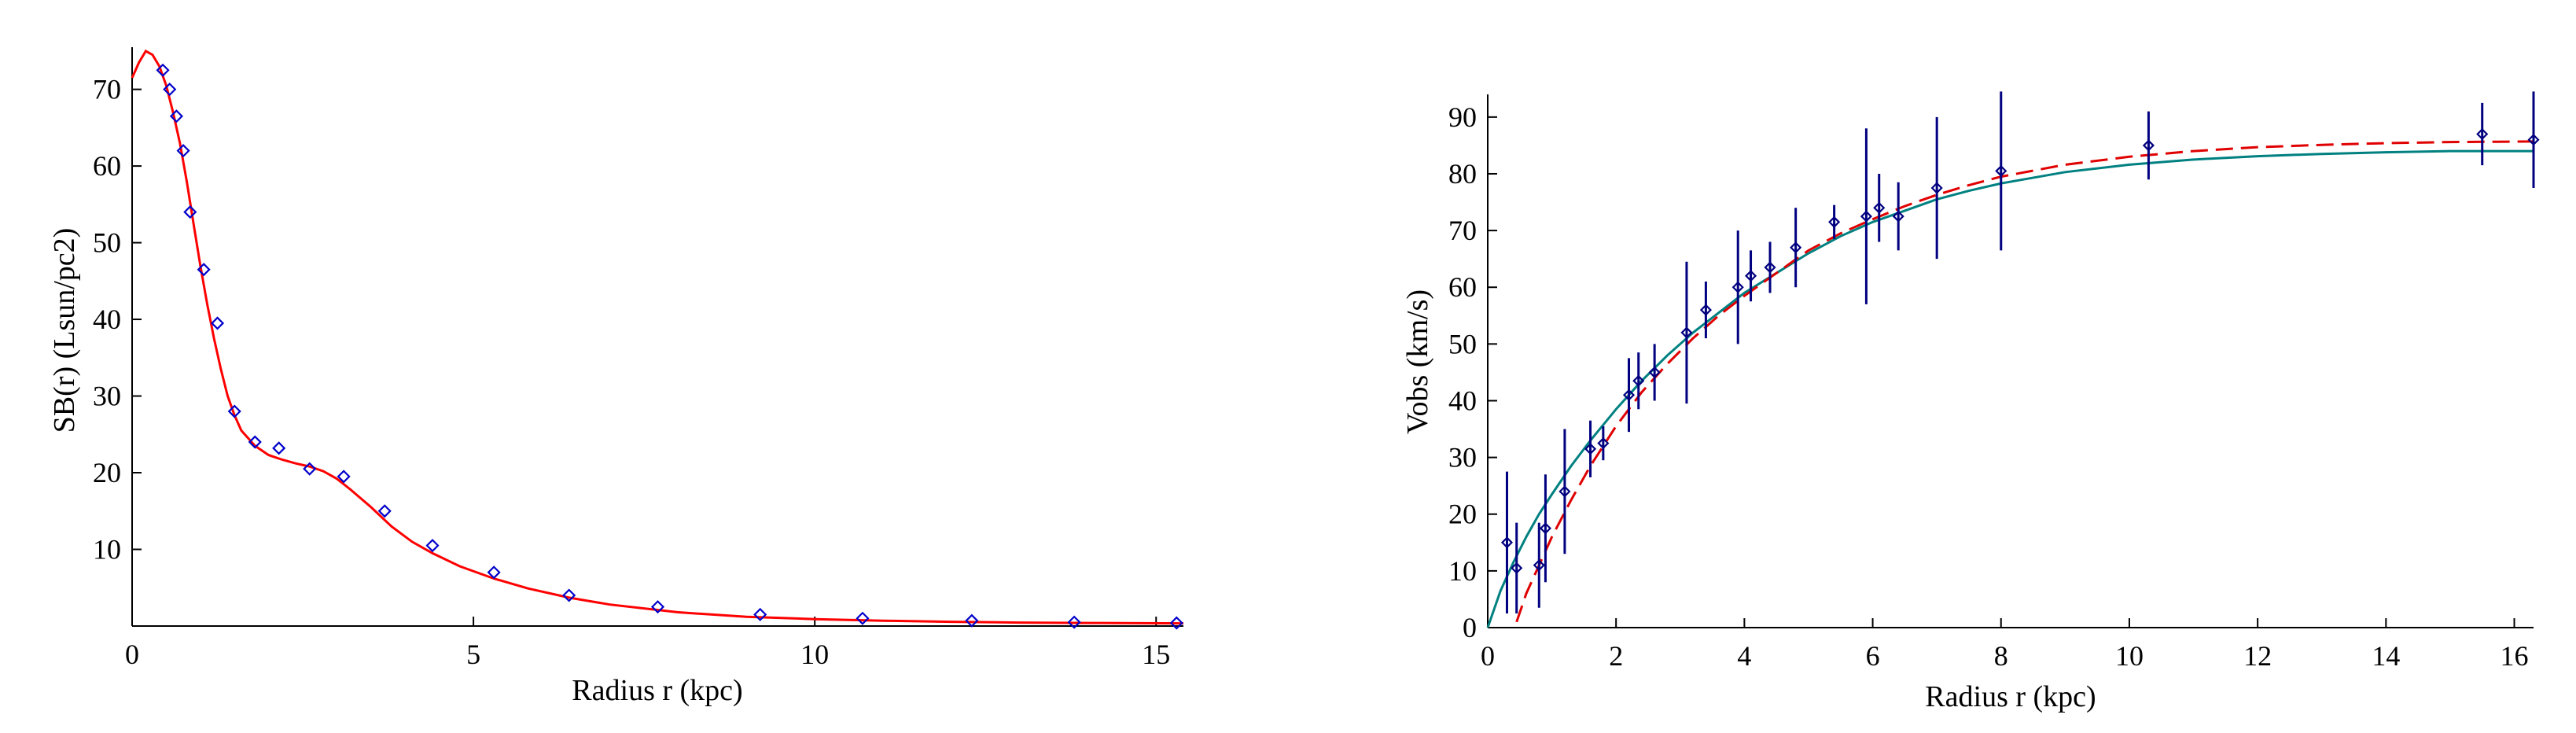 Image resolution: width=2576 pixels, height=733 pixels. Describe the element at coordinates (1470, 627) in the screenshot. I see `y-tick-label: 0` at that location.